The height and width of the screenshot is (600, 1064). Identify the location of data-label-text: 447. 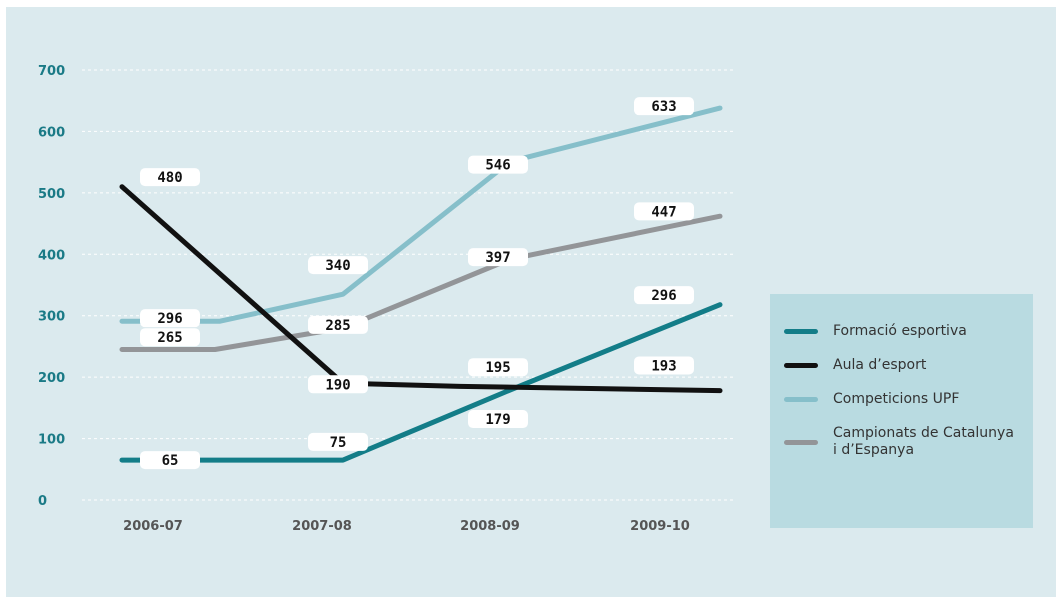
(663, 212).